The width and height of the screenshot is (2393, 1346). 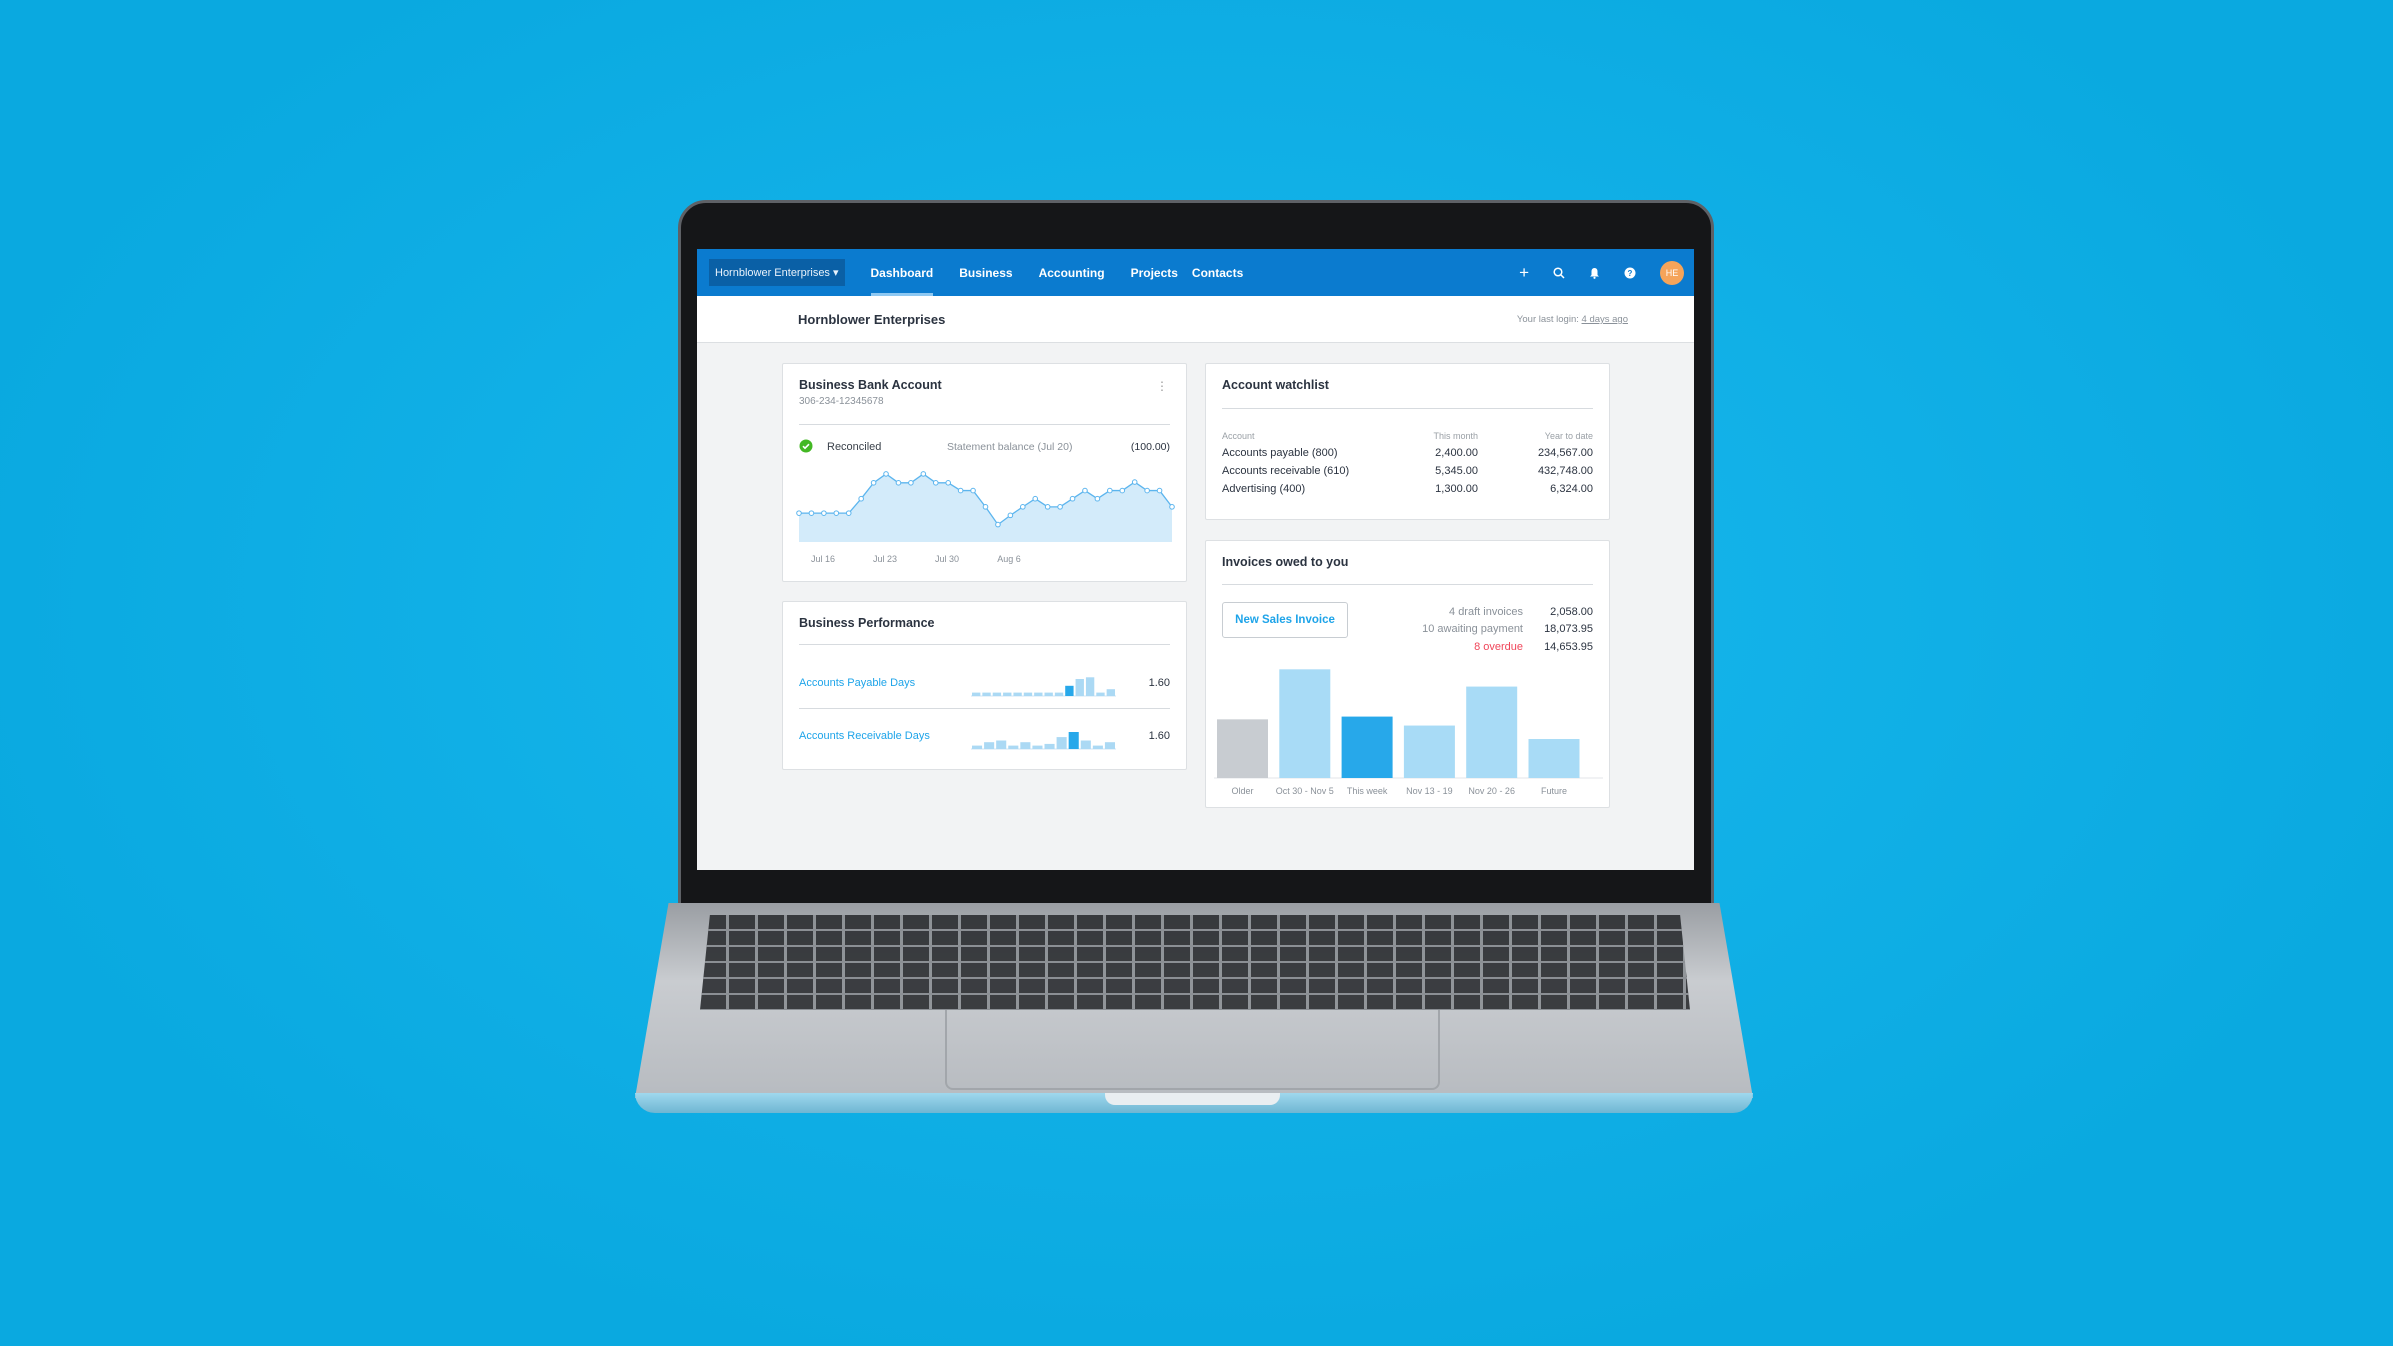 I want to click on reconciled-status: Reconciled, so click(x=854, y=447).